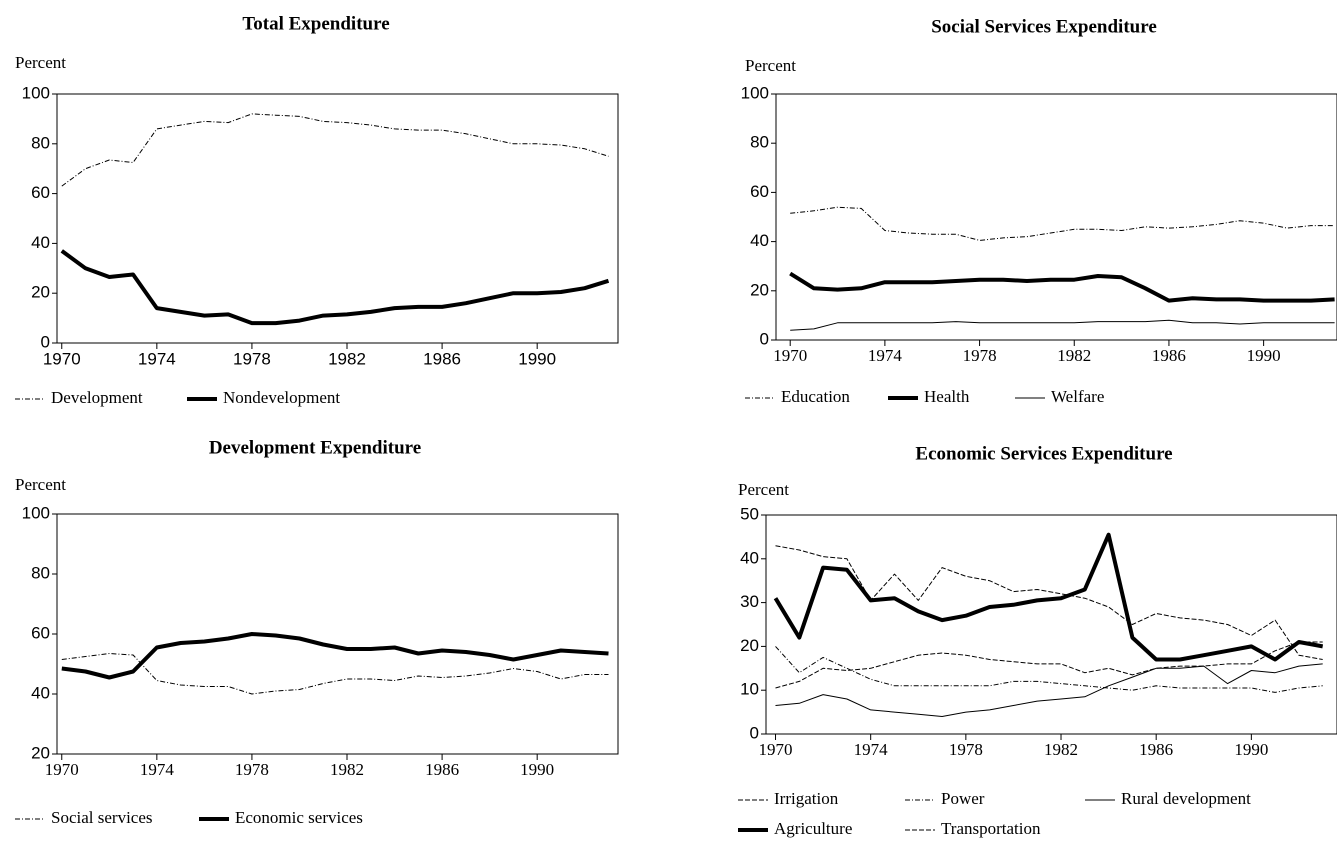 The width and height of the screenshot is (1337, 841). Describe the element at coordinates (815, 396) in the screenshot. I see `legend-label: Education` at that location.